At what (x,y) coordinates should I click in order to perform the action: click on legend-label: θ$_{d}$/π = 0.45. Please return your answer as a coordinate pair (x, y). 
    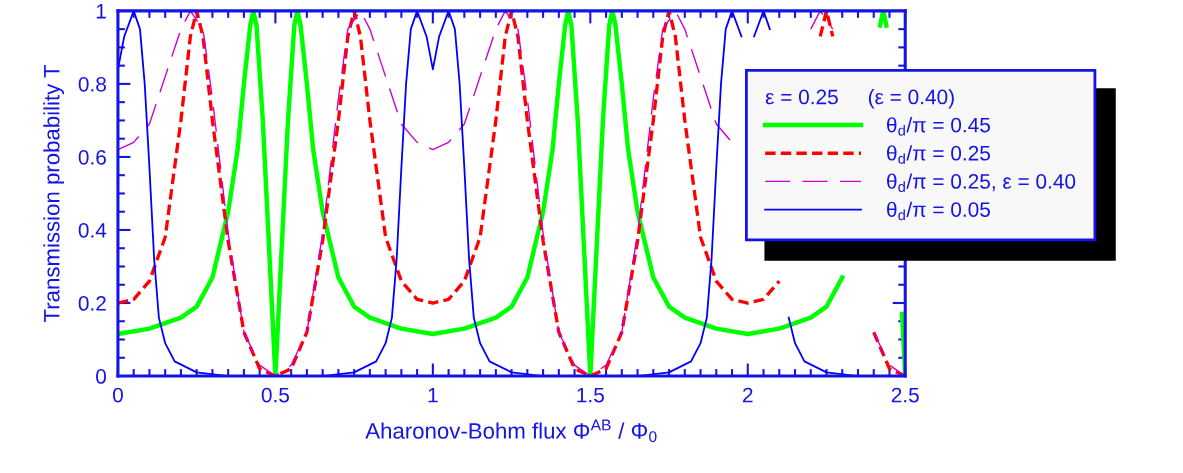
    Looking at the image, I should click on (938, 126).